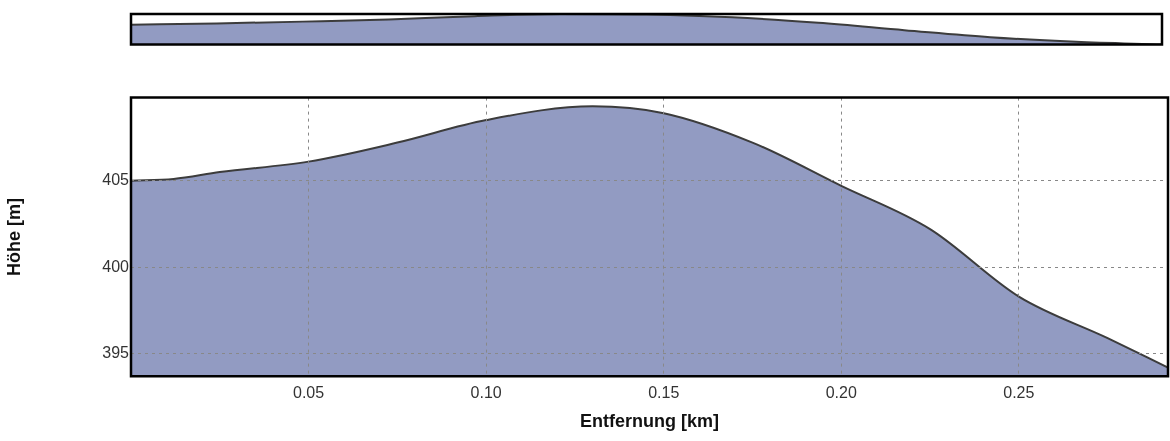 Image resolution: width=1170 pixels, height=441 pixels. Describe the element at coordinates (486, 393) in the screenshot. I see `x-tick-label: 0.10` at that location.